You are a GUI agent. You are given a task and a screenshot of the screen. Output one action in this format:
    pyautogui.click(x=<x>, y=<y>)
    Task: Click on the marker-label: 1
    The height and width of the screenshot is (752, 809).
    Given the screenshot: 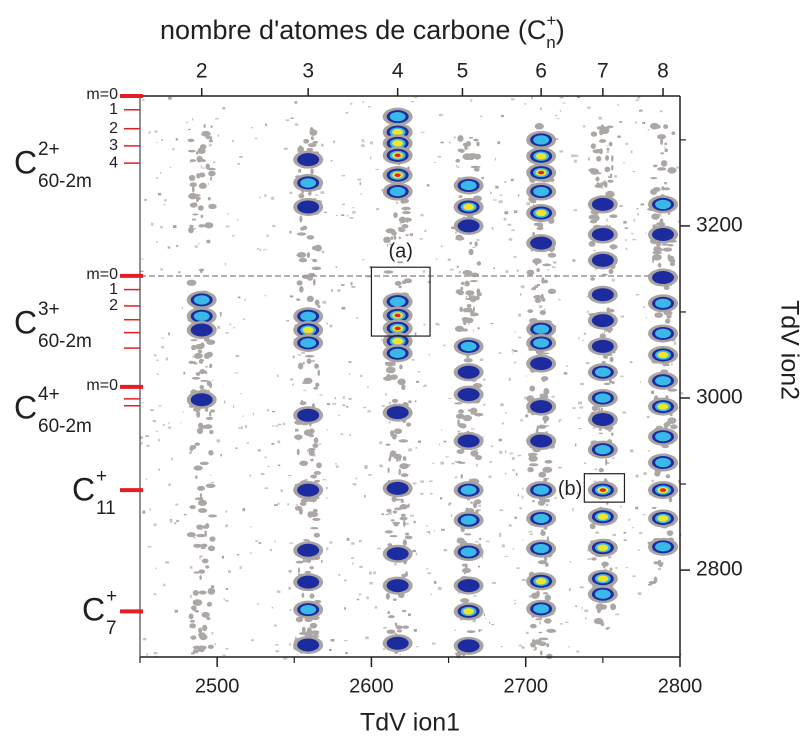 What is the action you would take?
    pyautogui.click(x=113, y=289)
    